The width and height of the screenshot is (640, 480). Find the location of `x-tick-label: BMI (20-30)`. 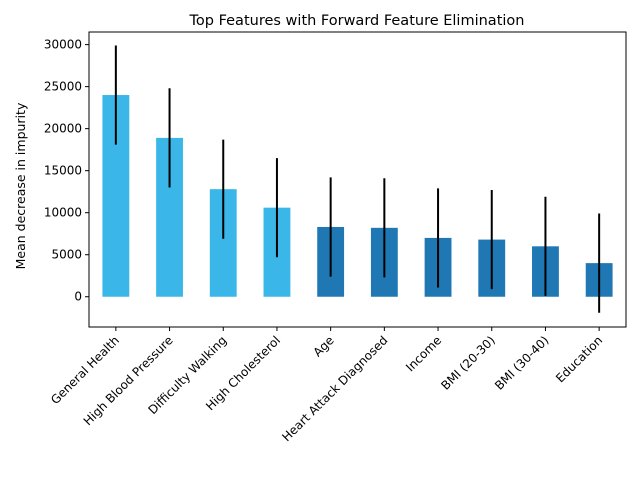

x-tick-label: BMI (20-30) is located at coordinates (468, 363).